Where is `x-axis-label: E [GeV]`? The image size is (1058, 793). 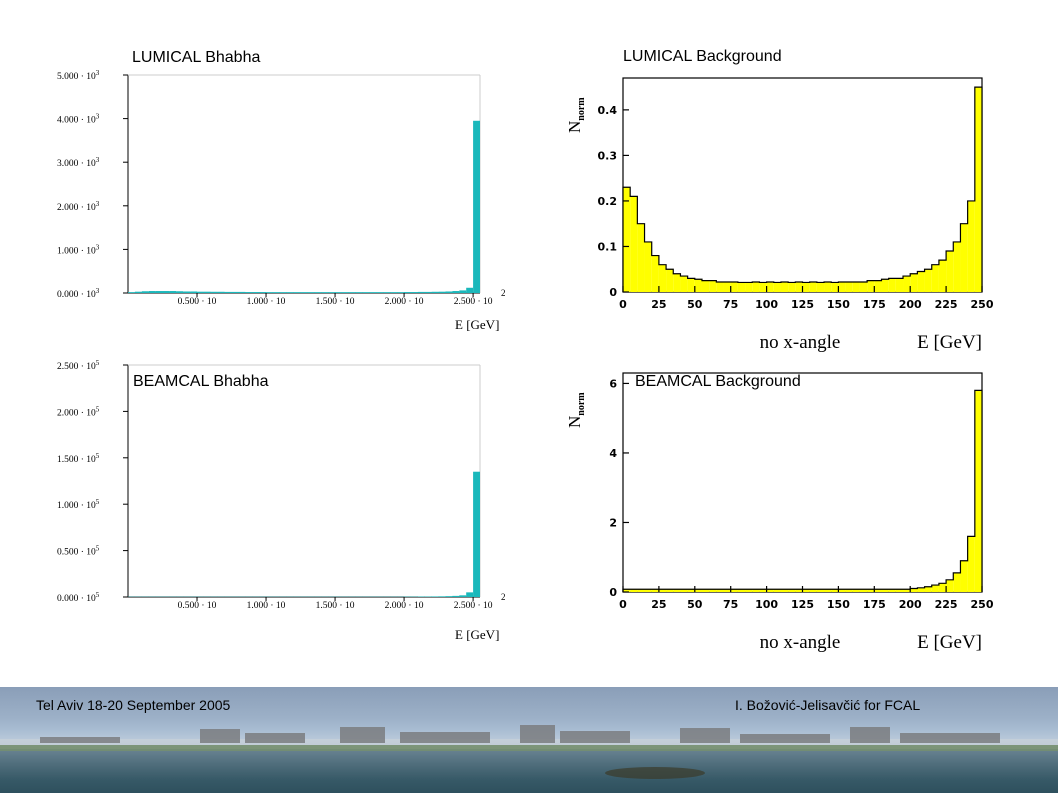 x-axis-label: E [GeV] is located at coordinates (949, 342).